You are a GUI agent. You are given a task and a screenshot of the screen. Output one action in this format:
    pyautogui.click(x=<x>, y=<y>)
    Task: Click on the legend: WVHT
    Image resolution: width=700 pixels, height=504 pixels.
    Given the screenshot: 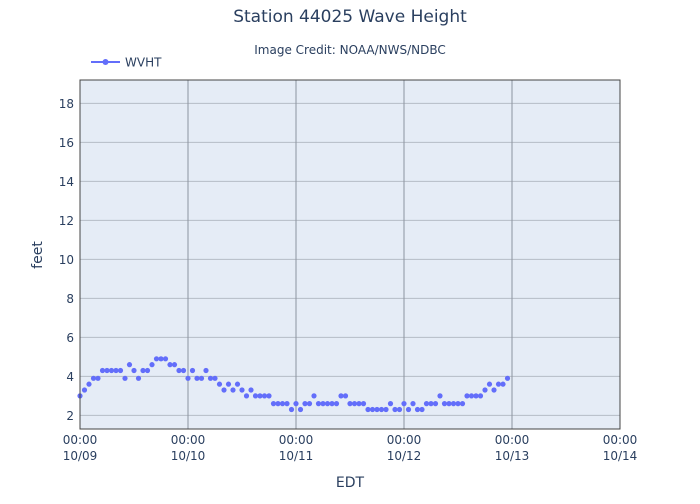 What is the action you would take?
    pyautogui.click(x=126, y=63)
    